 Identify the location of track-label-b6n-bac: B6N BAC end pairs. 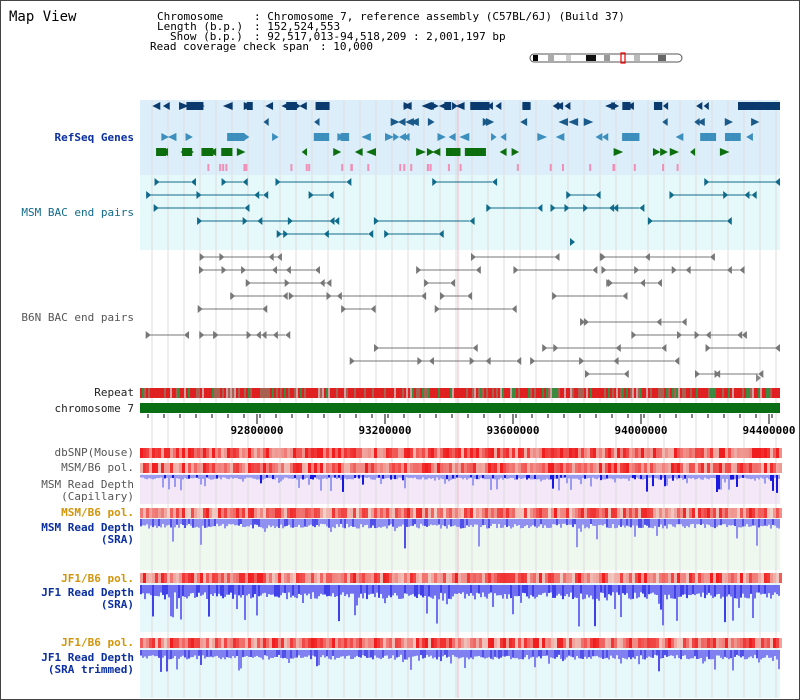
(77, 317).